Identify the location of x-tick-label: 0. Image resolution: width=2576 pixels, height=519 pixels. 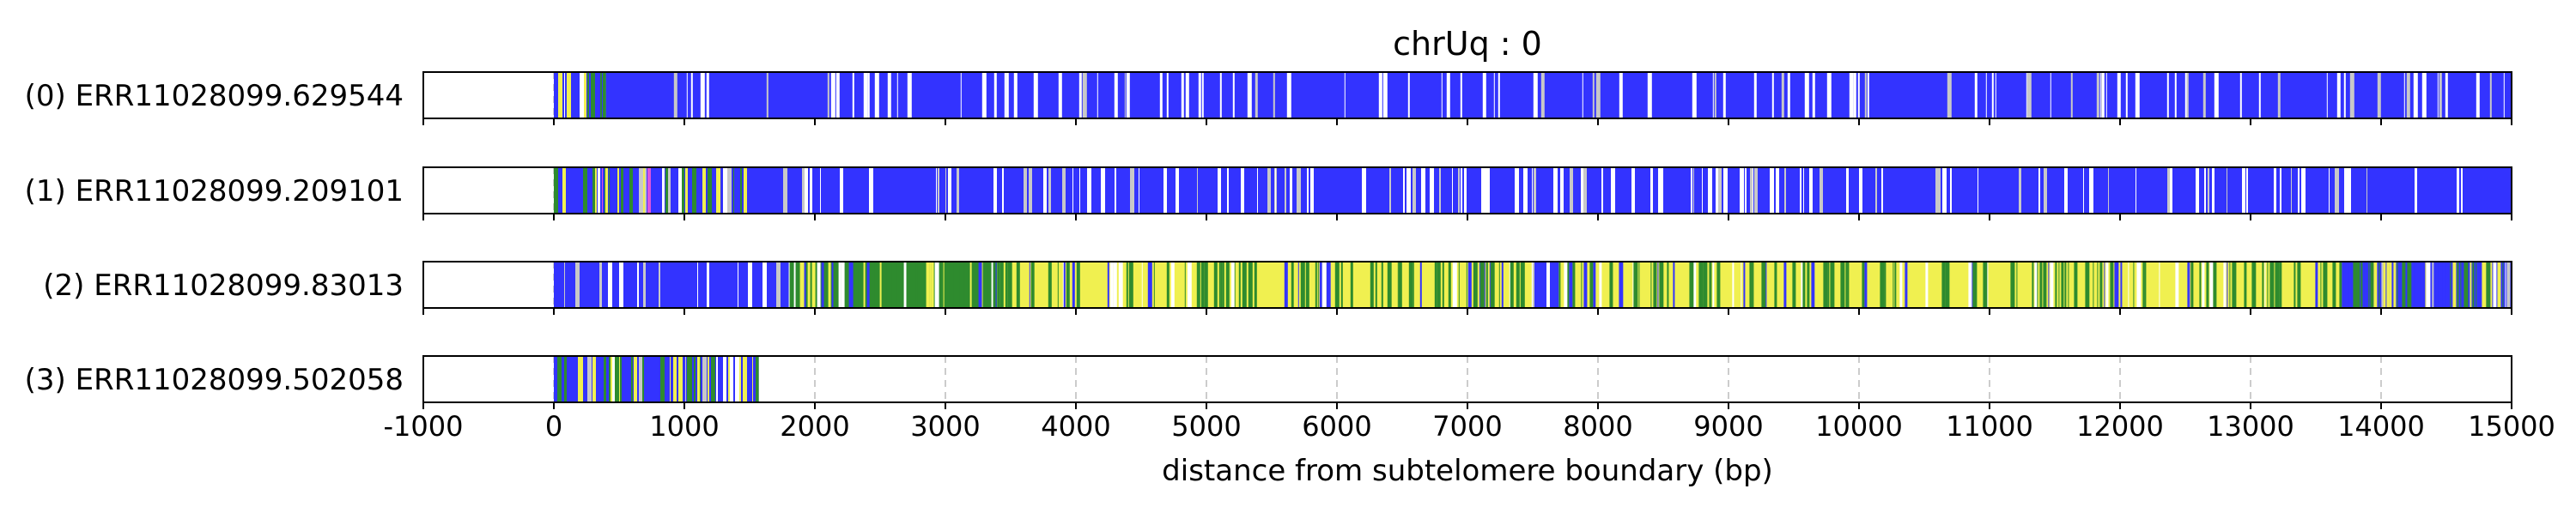
(554, 426).